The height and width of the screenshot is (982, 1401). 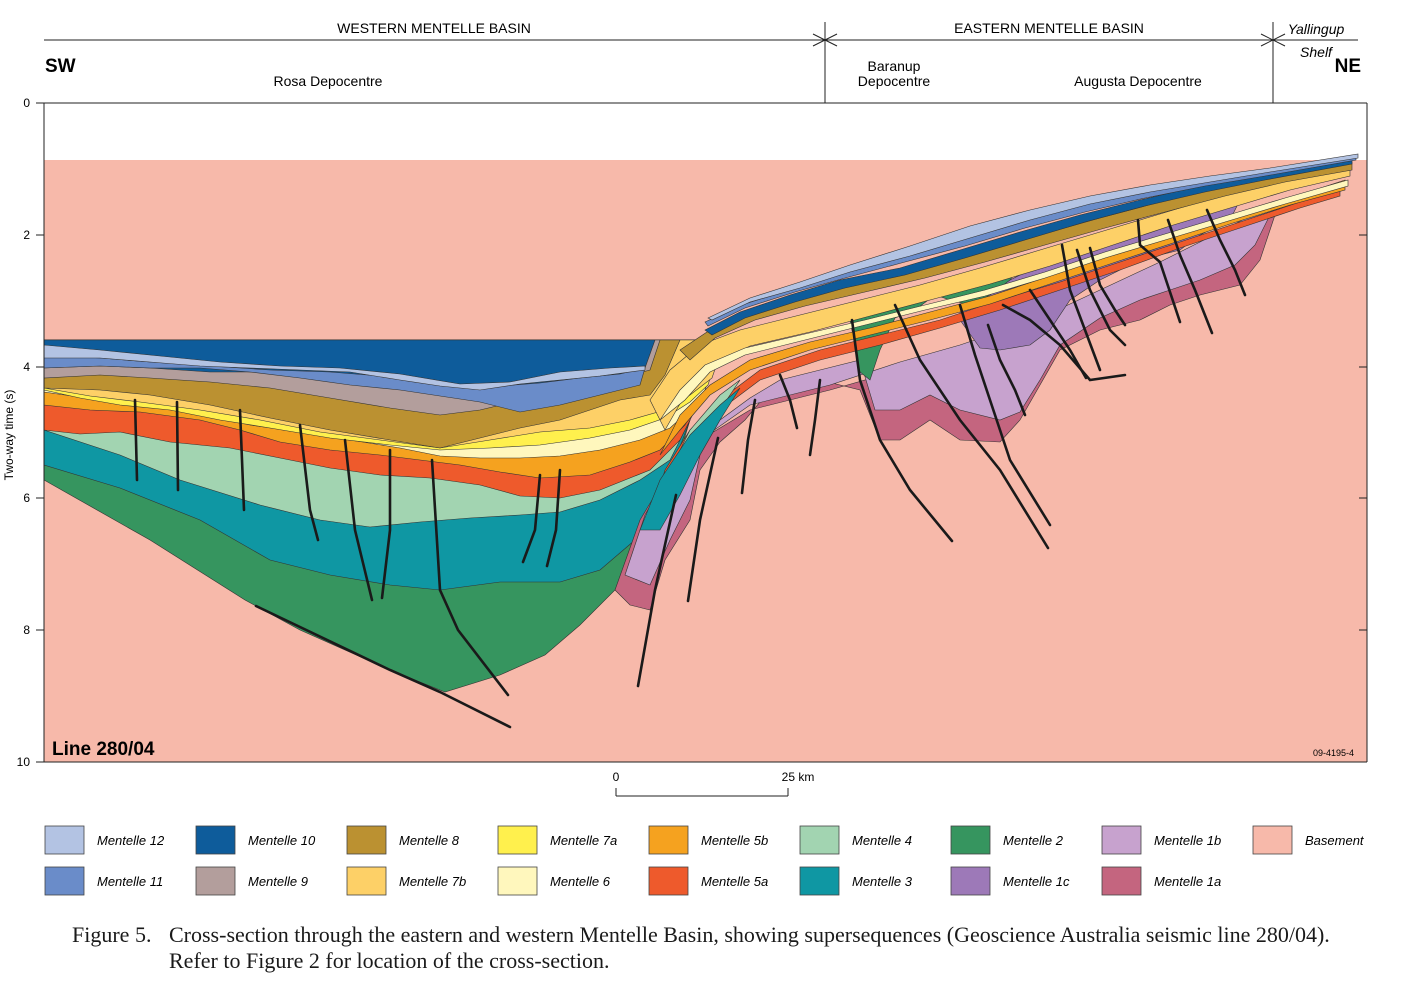 I want to click on line-label: Line 280/04, so click(x=103, y=749).